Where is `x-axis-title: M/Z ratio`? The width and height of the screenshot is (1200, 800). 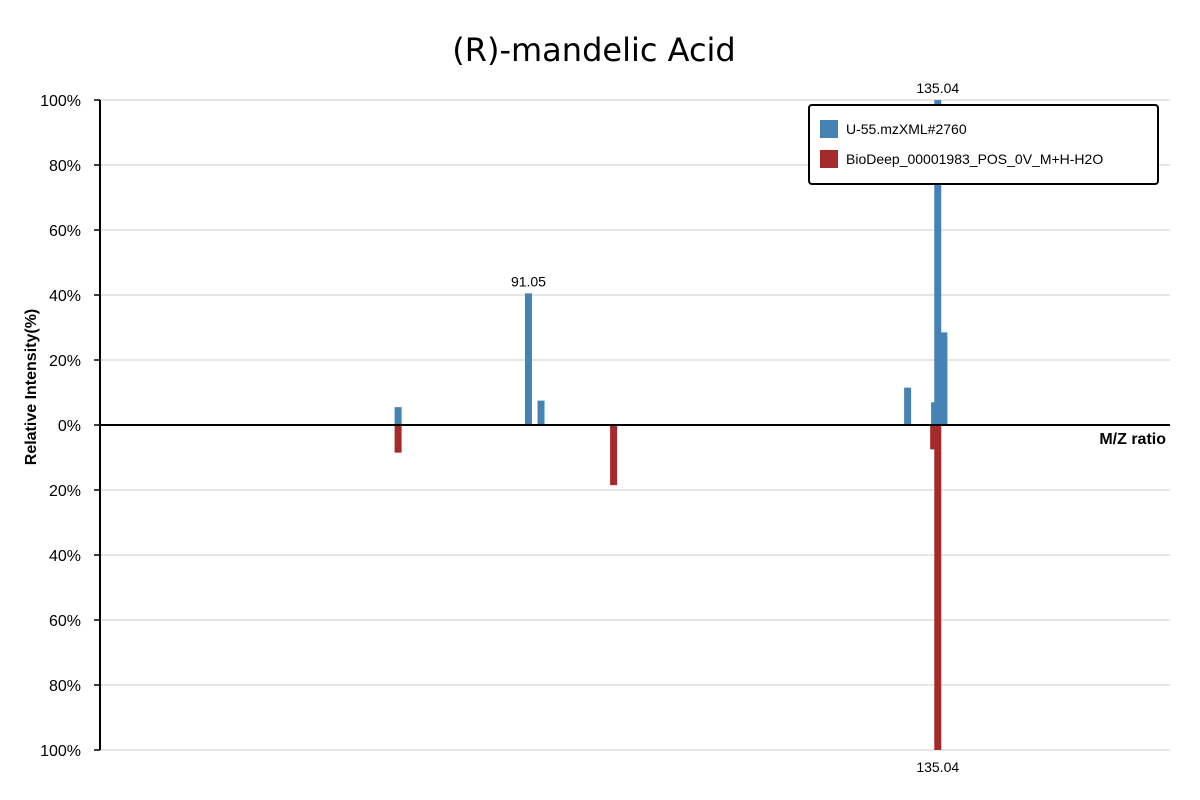
x-axis-title: M/Z ratio is located at coordinates (1132, 439).